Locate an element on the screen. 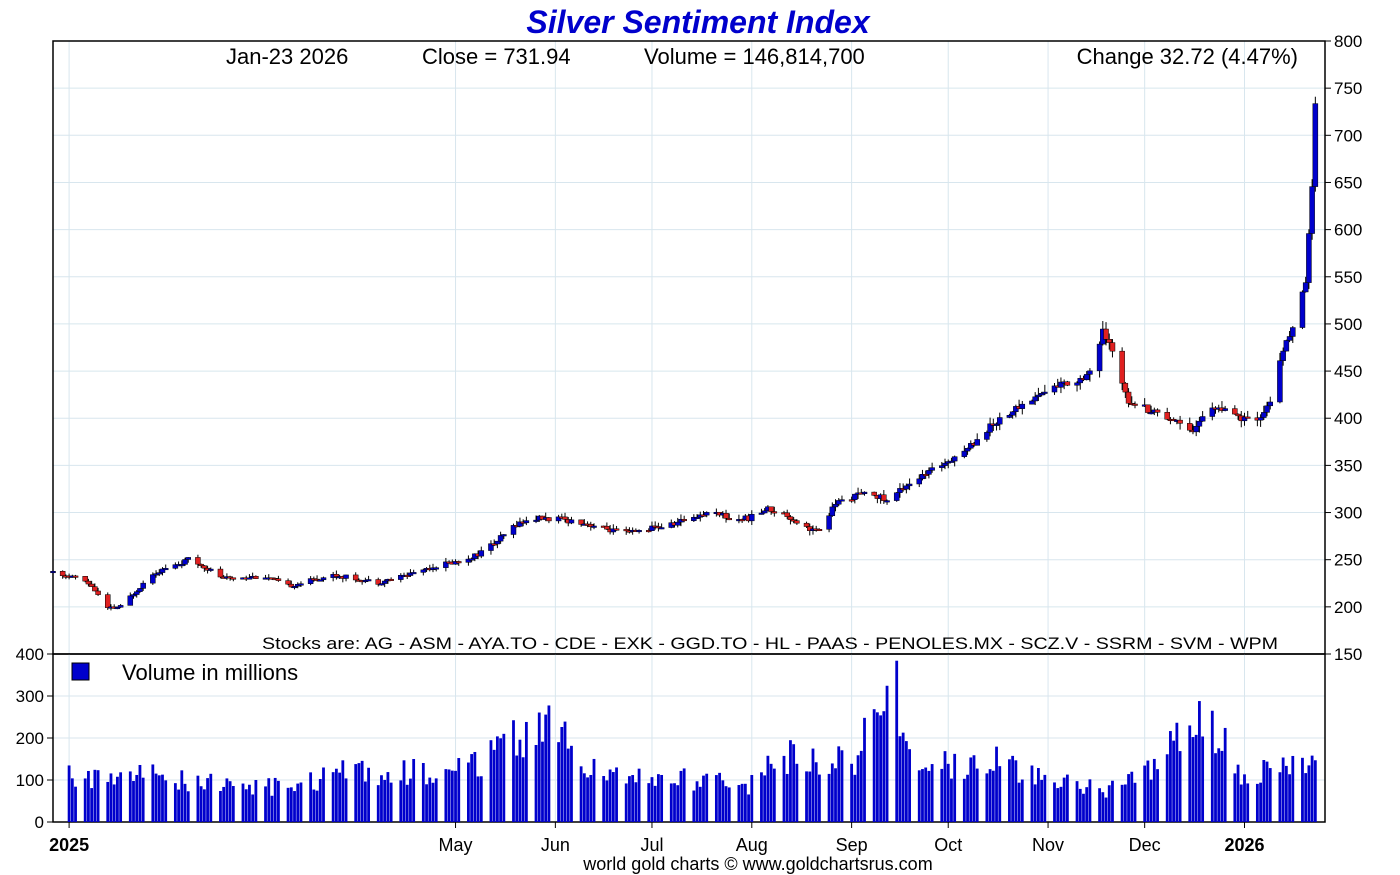 This screenshot has height=875, width=1400. volume-tick-label: 100 is located at coordinates (30, 780).